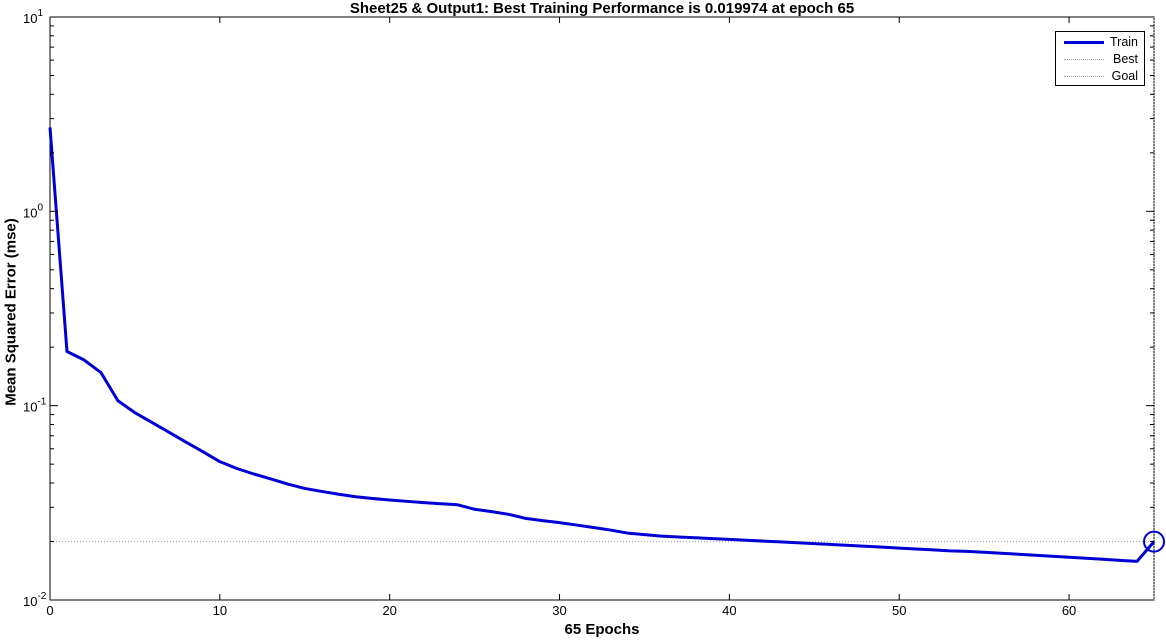  What do you see at coordinates (1084, 42) in the screenshot?
I see `legend-swatch-train` at bounding box center [1084, 42].